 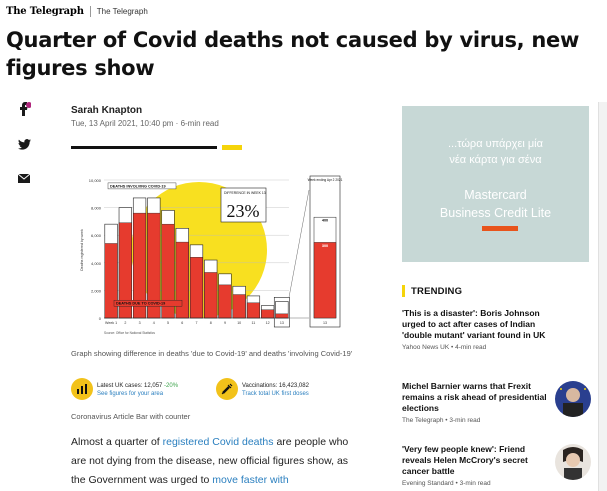 What do you see at coordinates (325, 246) in the screenshot?
I see `inset-value-due: 300` at bounding box center [325, 246].